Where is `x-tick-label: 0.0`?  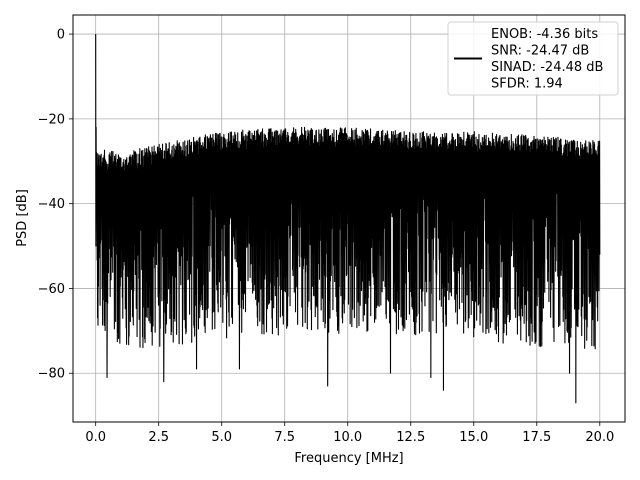 x-tick-label: 0.0 is located at coordinates (95, 437).